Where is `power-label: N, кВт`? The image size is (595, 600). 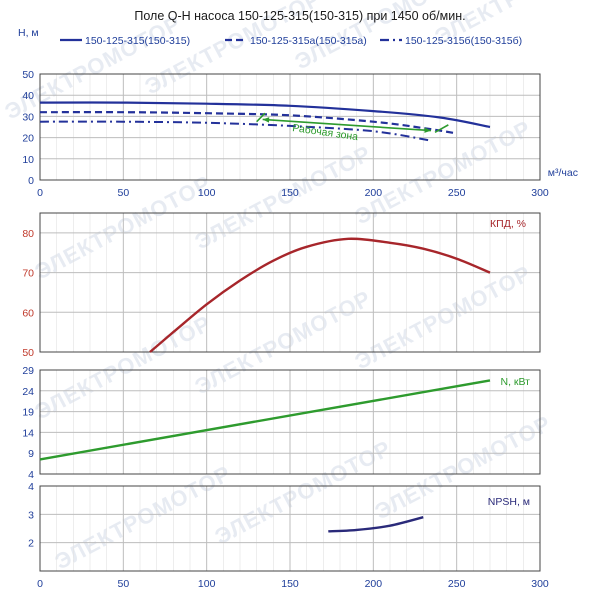
power-label: N, кВт is located at coordinates (516, 382).